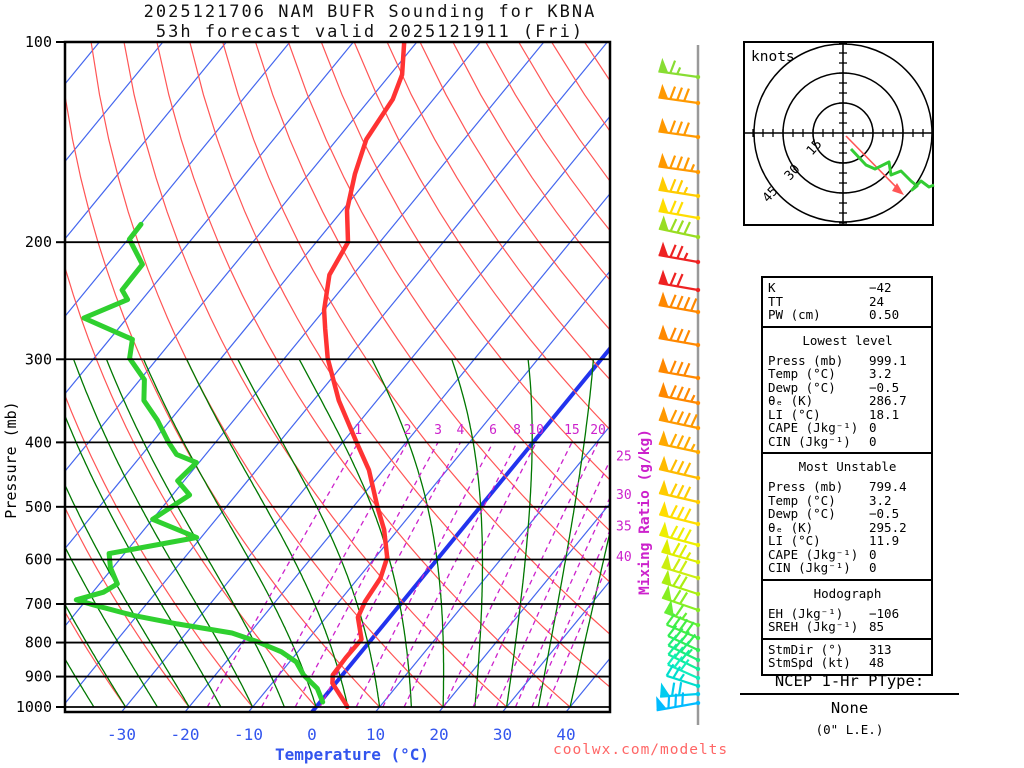  Describe the element at coordinates (884, 613) in the screenshot. I see `stat-value: −106` at that location.